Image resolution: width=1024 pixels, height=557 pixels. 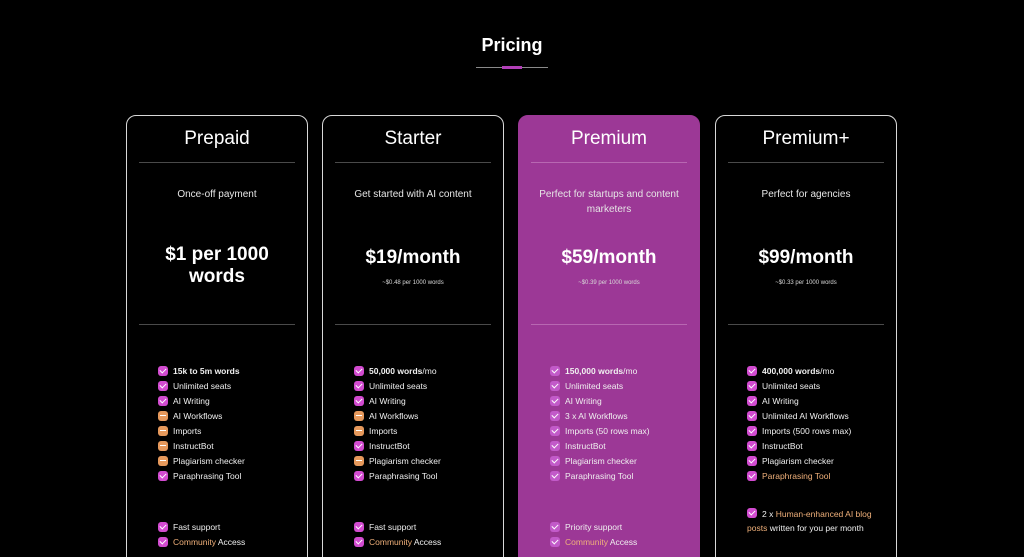 What do you see at coordinates (769, 514) in the screenshot?
I see `blog-prefix: 2 x` at bounding box center [769, 514].